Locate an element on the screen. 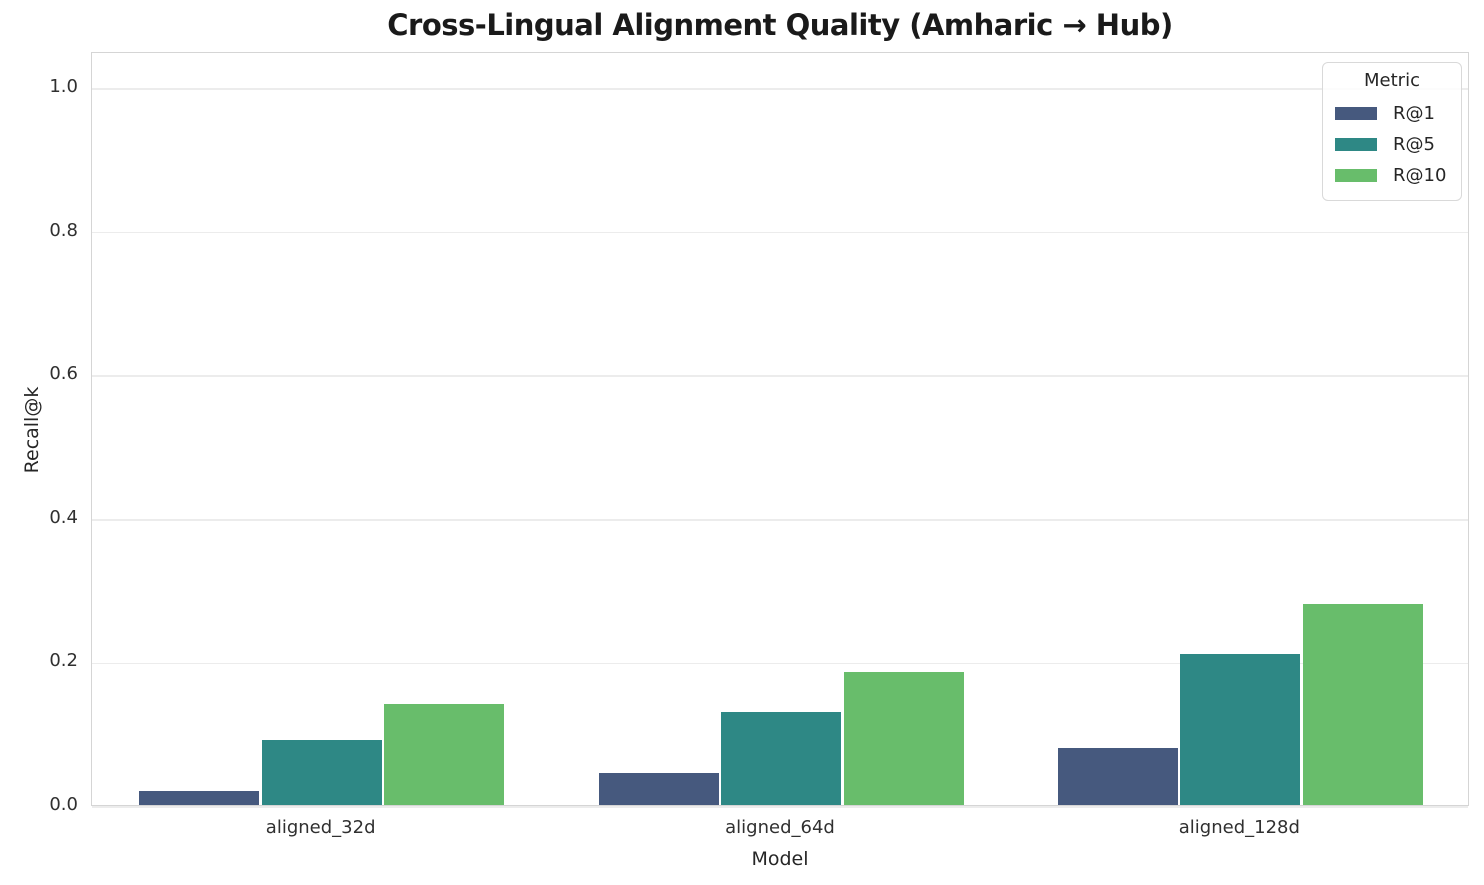  x-tick-label: aligned_64d is located at coordinates (780, 827).